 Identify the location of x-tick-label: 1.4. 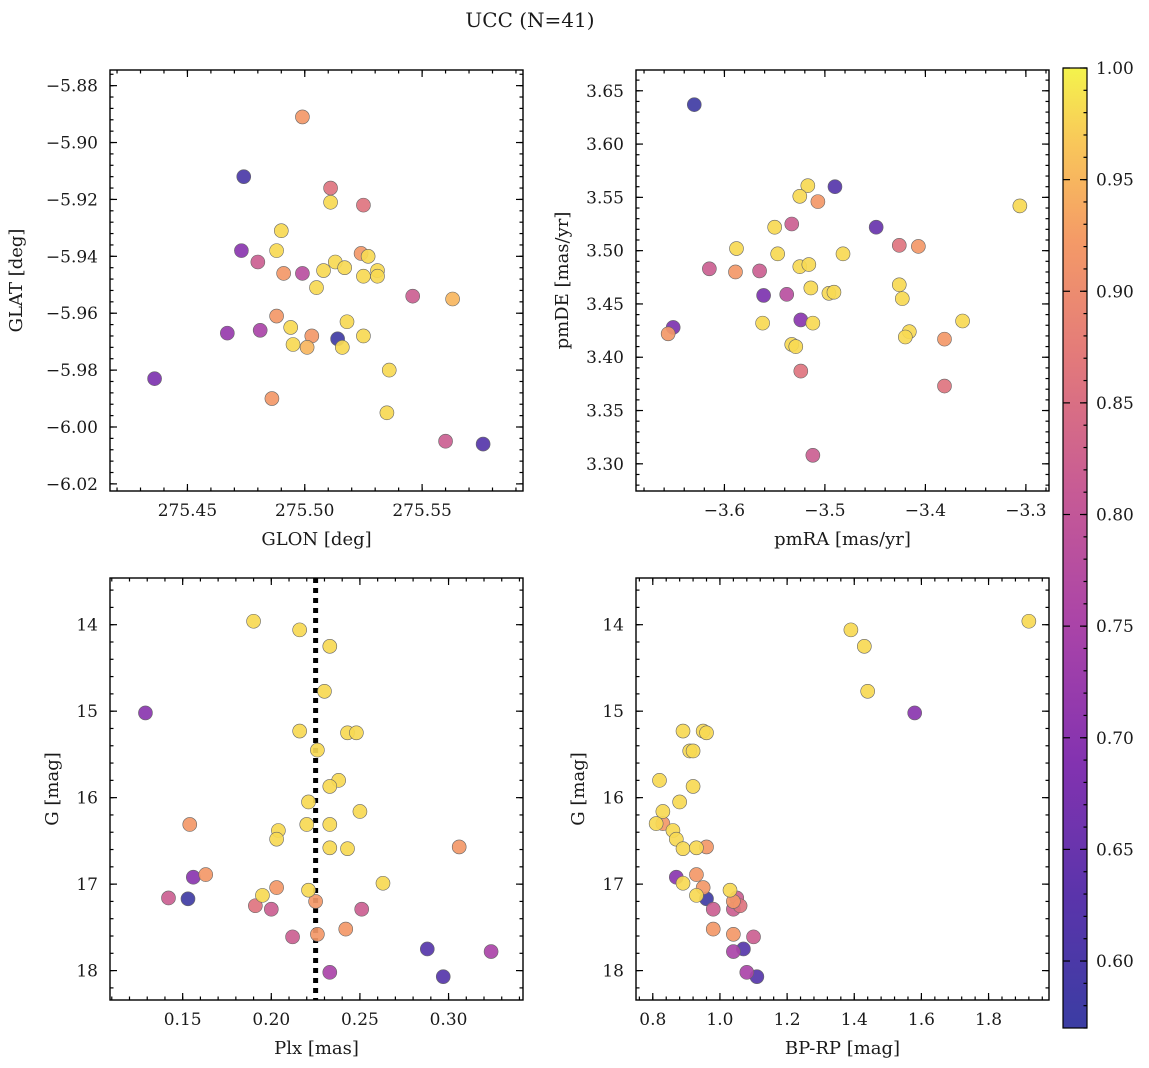
(854, 1020).